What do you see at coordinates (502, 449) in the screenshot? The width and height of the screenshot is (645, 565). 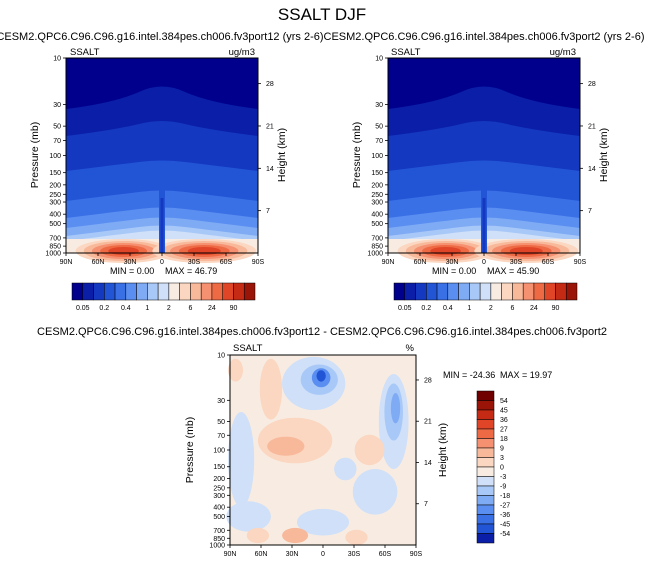 I see `colorbar-label: 9` at bounding box center [502, 449].